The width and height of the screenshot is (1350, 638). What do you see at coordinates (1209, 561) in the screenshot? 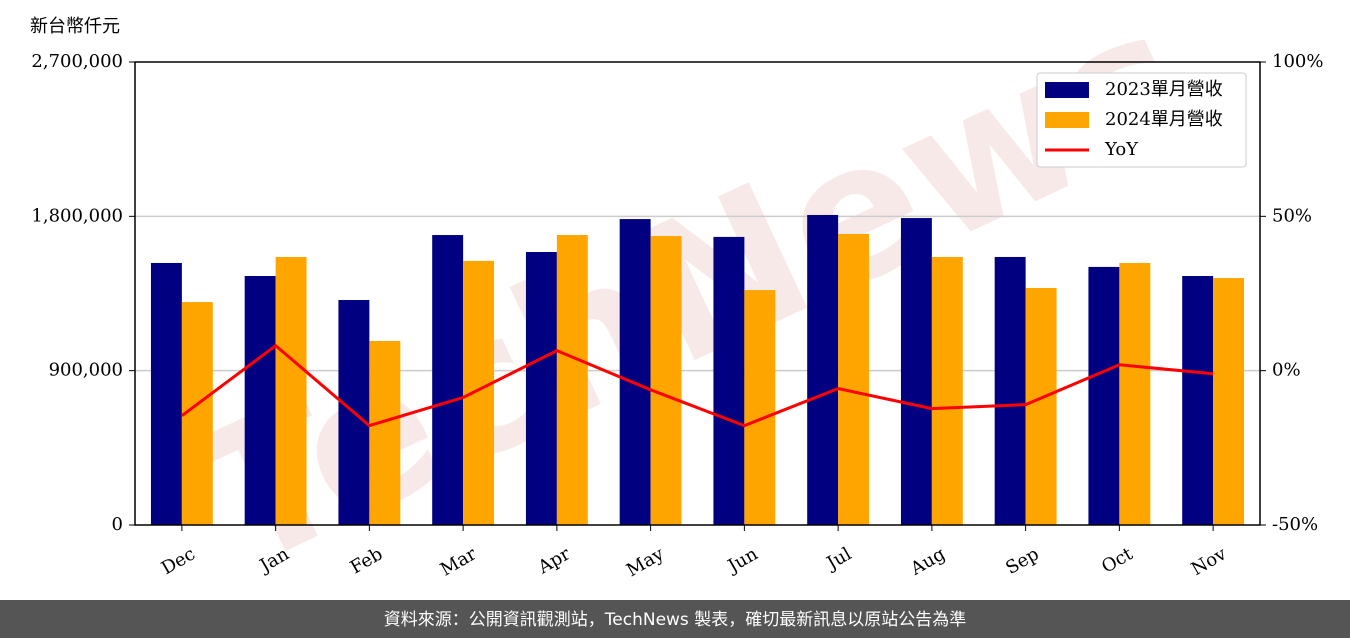
I see `x-tick-label: Nov` at bounding box center [1209, 561].